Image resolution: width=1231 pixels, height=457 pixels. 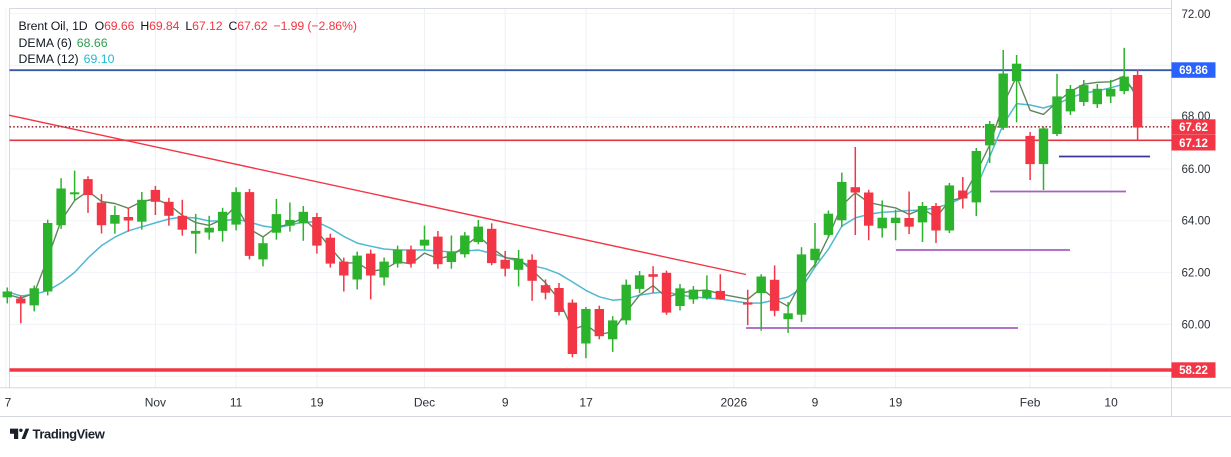 I want to click on svg-text: 58.22, so click(x=1193, y=371).